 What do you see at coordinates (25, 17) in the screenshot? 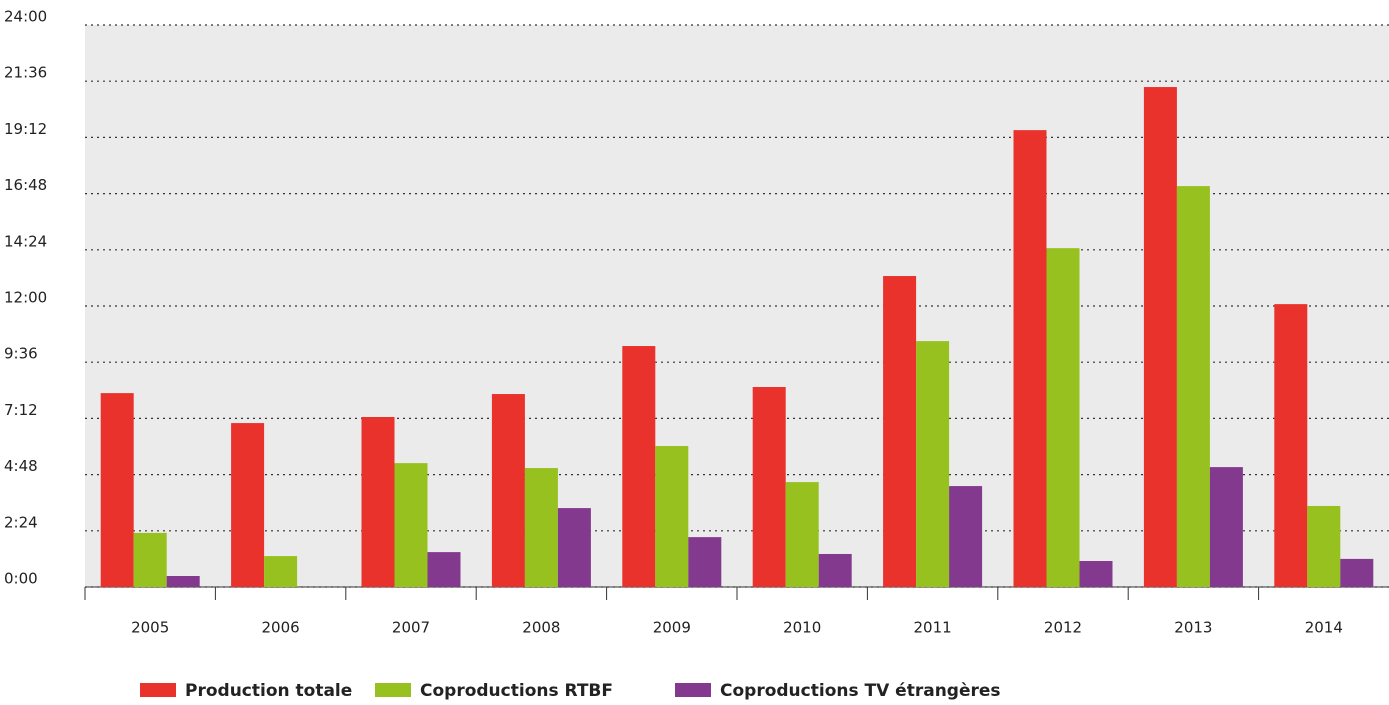
I see `y-tick-label: 24:00` at bounding box center [25, 17].